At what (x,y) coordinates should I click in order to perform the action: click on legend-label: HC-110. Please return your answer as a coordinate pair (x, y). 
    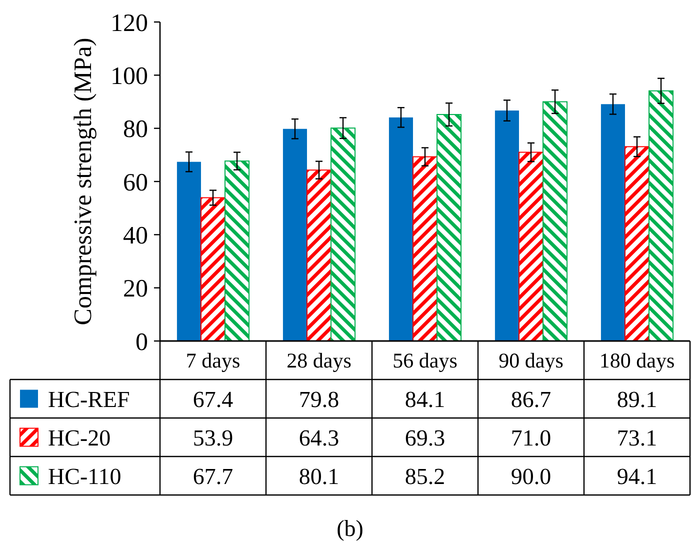
    Looking at the image, I should click on (85, 476).